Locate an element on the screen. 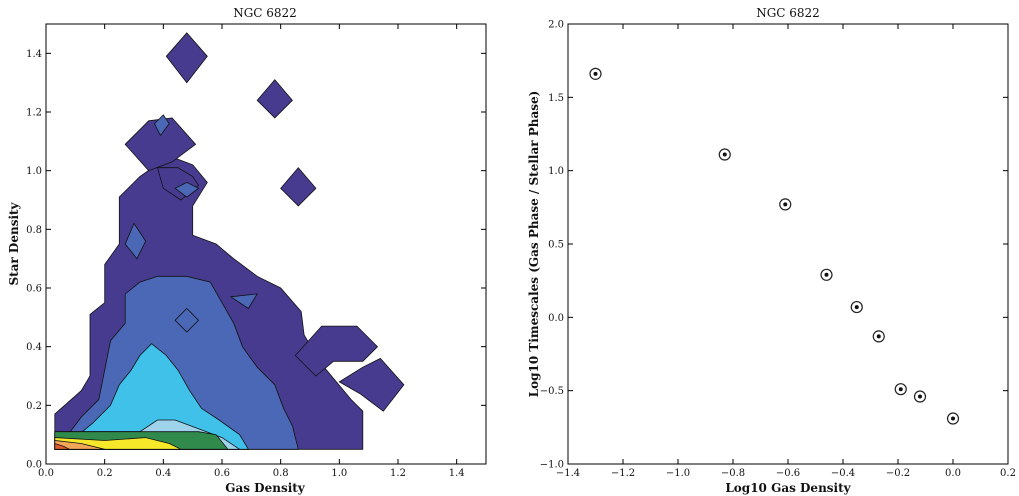 The image size is (1019, 496). contour-x-axis-label: Gas Density is located at coordinates (265, 488).